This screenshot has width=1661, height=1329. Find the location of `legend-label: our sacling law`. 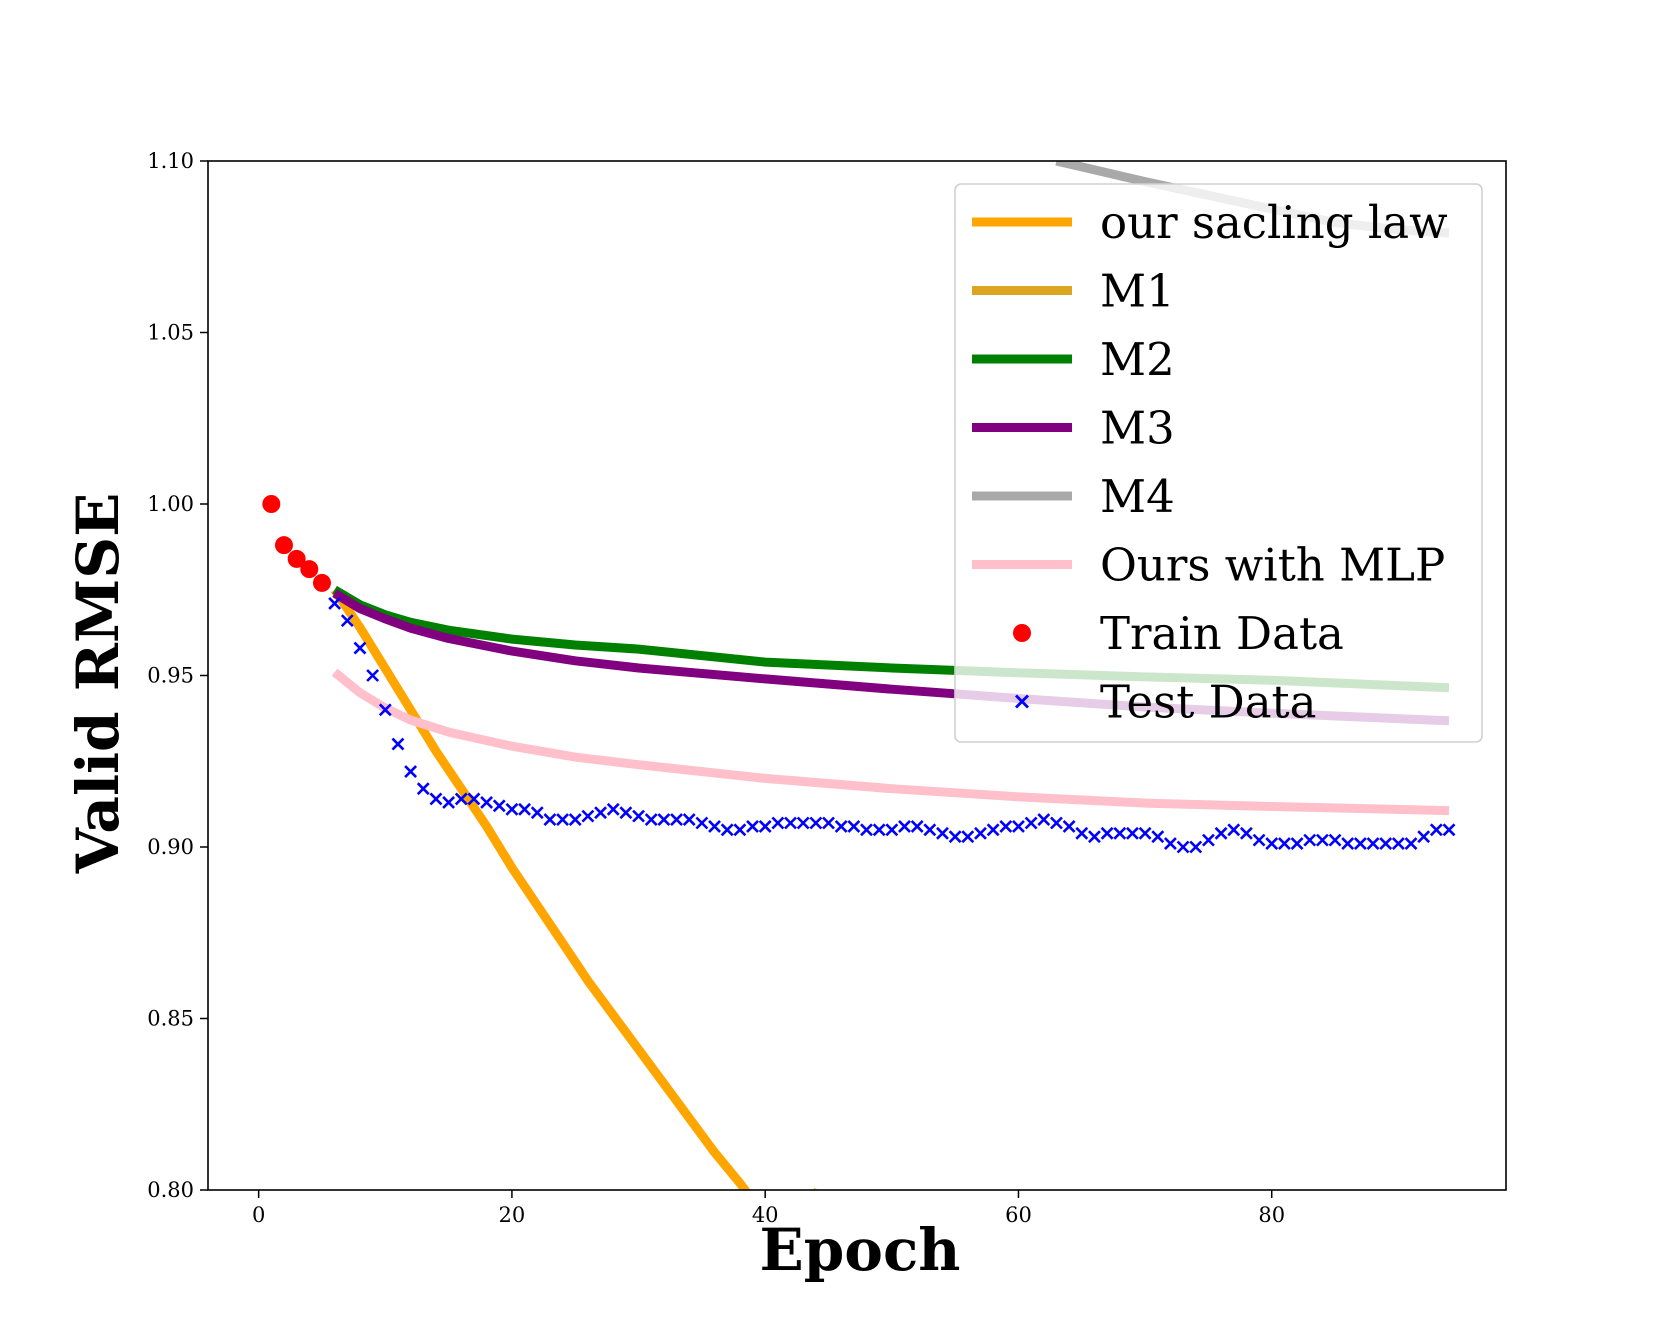

legend-label: our sacling law is located at coordinates (1274, 222).